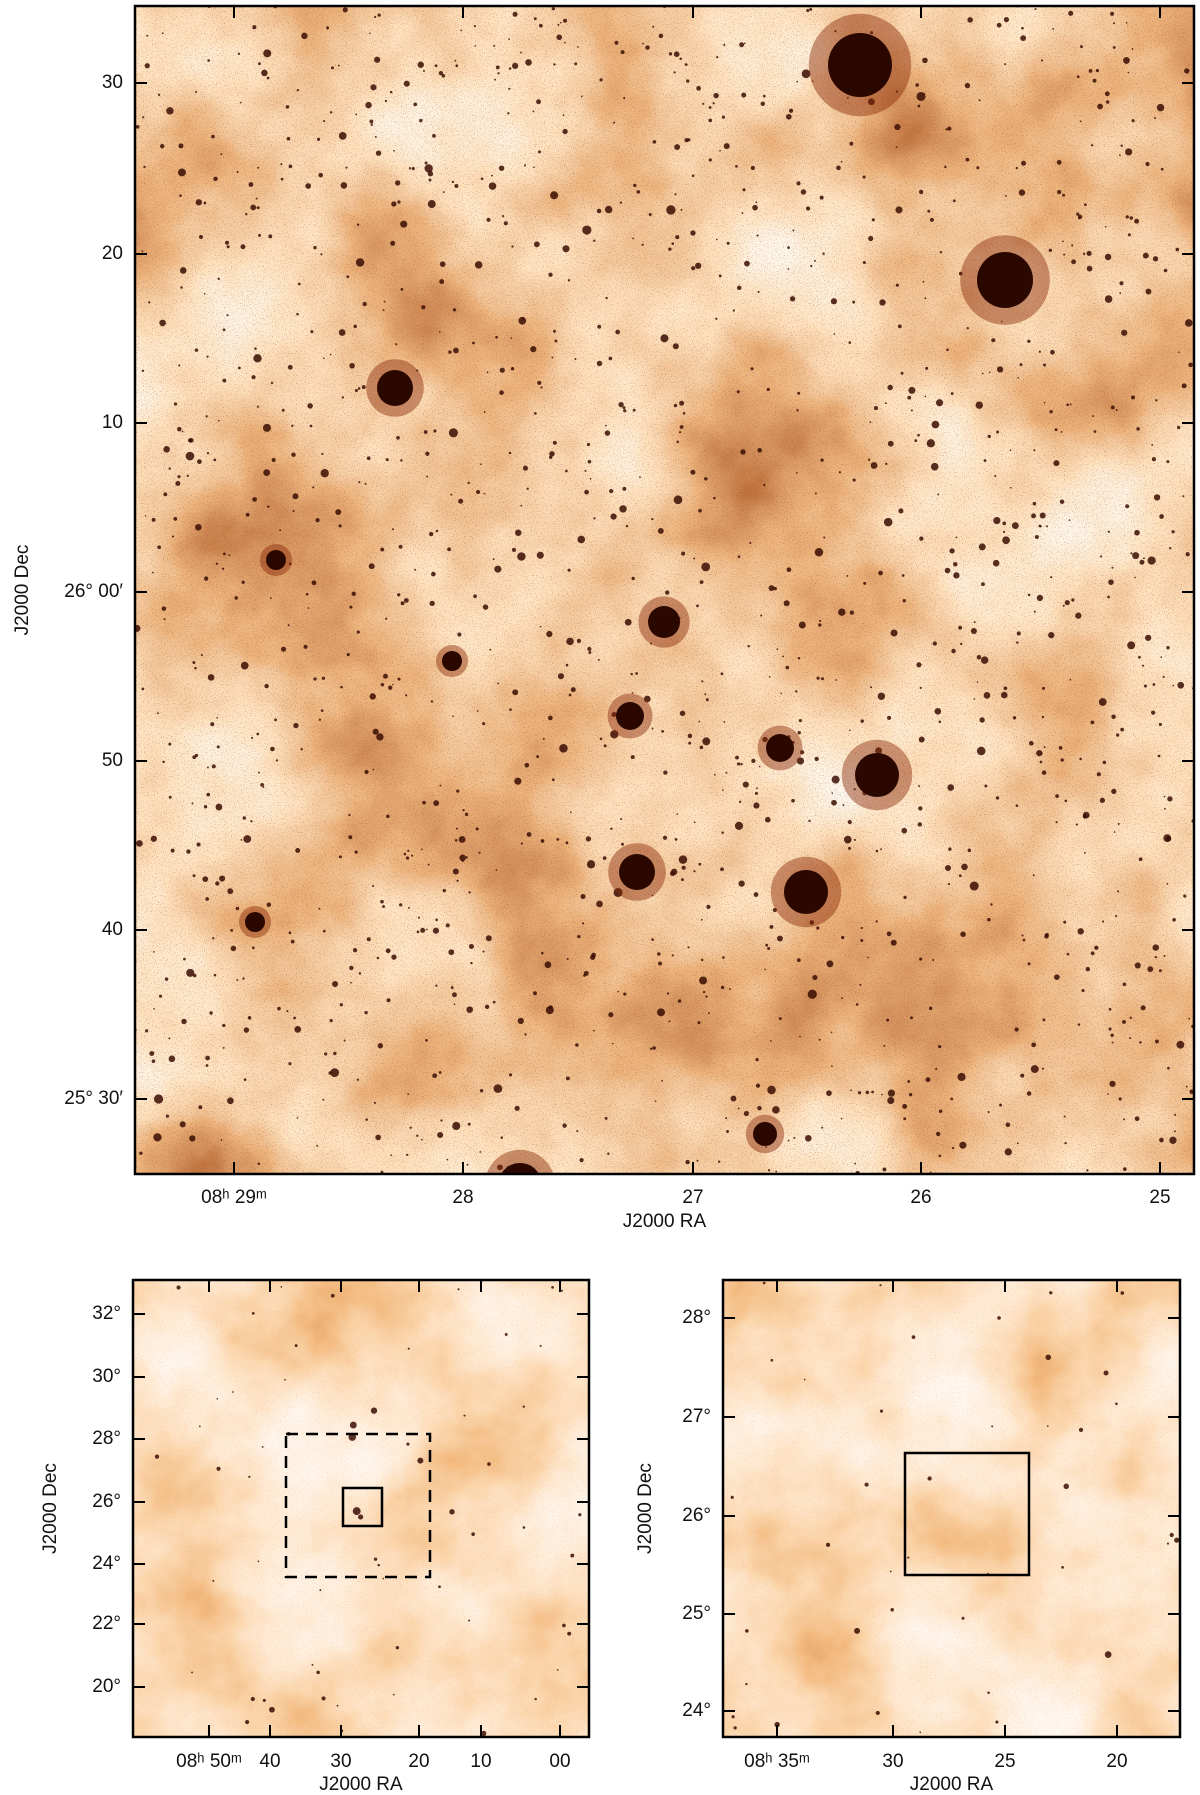 The width and height of the screenshot is (1200, 1795). I want to click on y-tick-label: 32°, so click(106, 1313).